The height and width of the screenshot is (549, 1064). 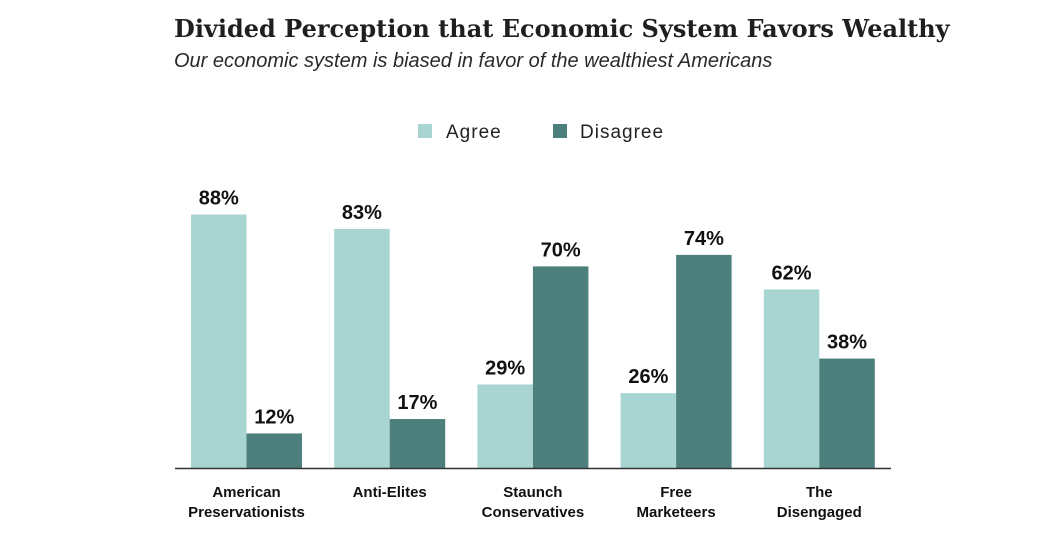 I want to click on category-label: The, so click(x=819, y=492).